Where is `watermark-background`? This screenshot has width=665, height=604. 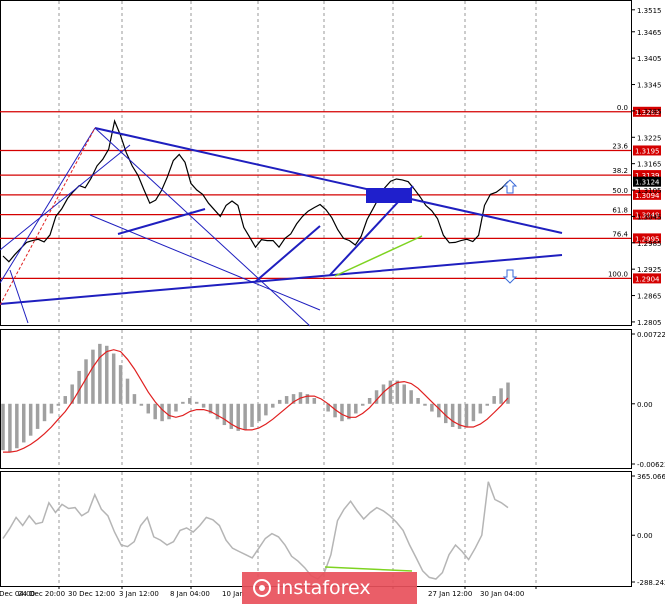
watermark-background is located at coordinates (329, 588).